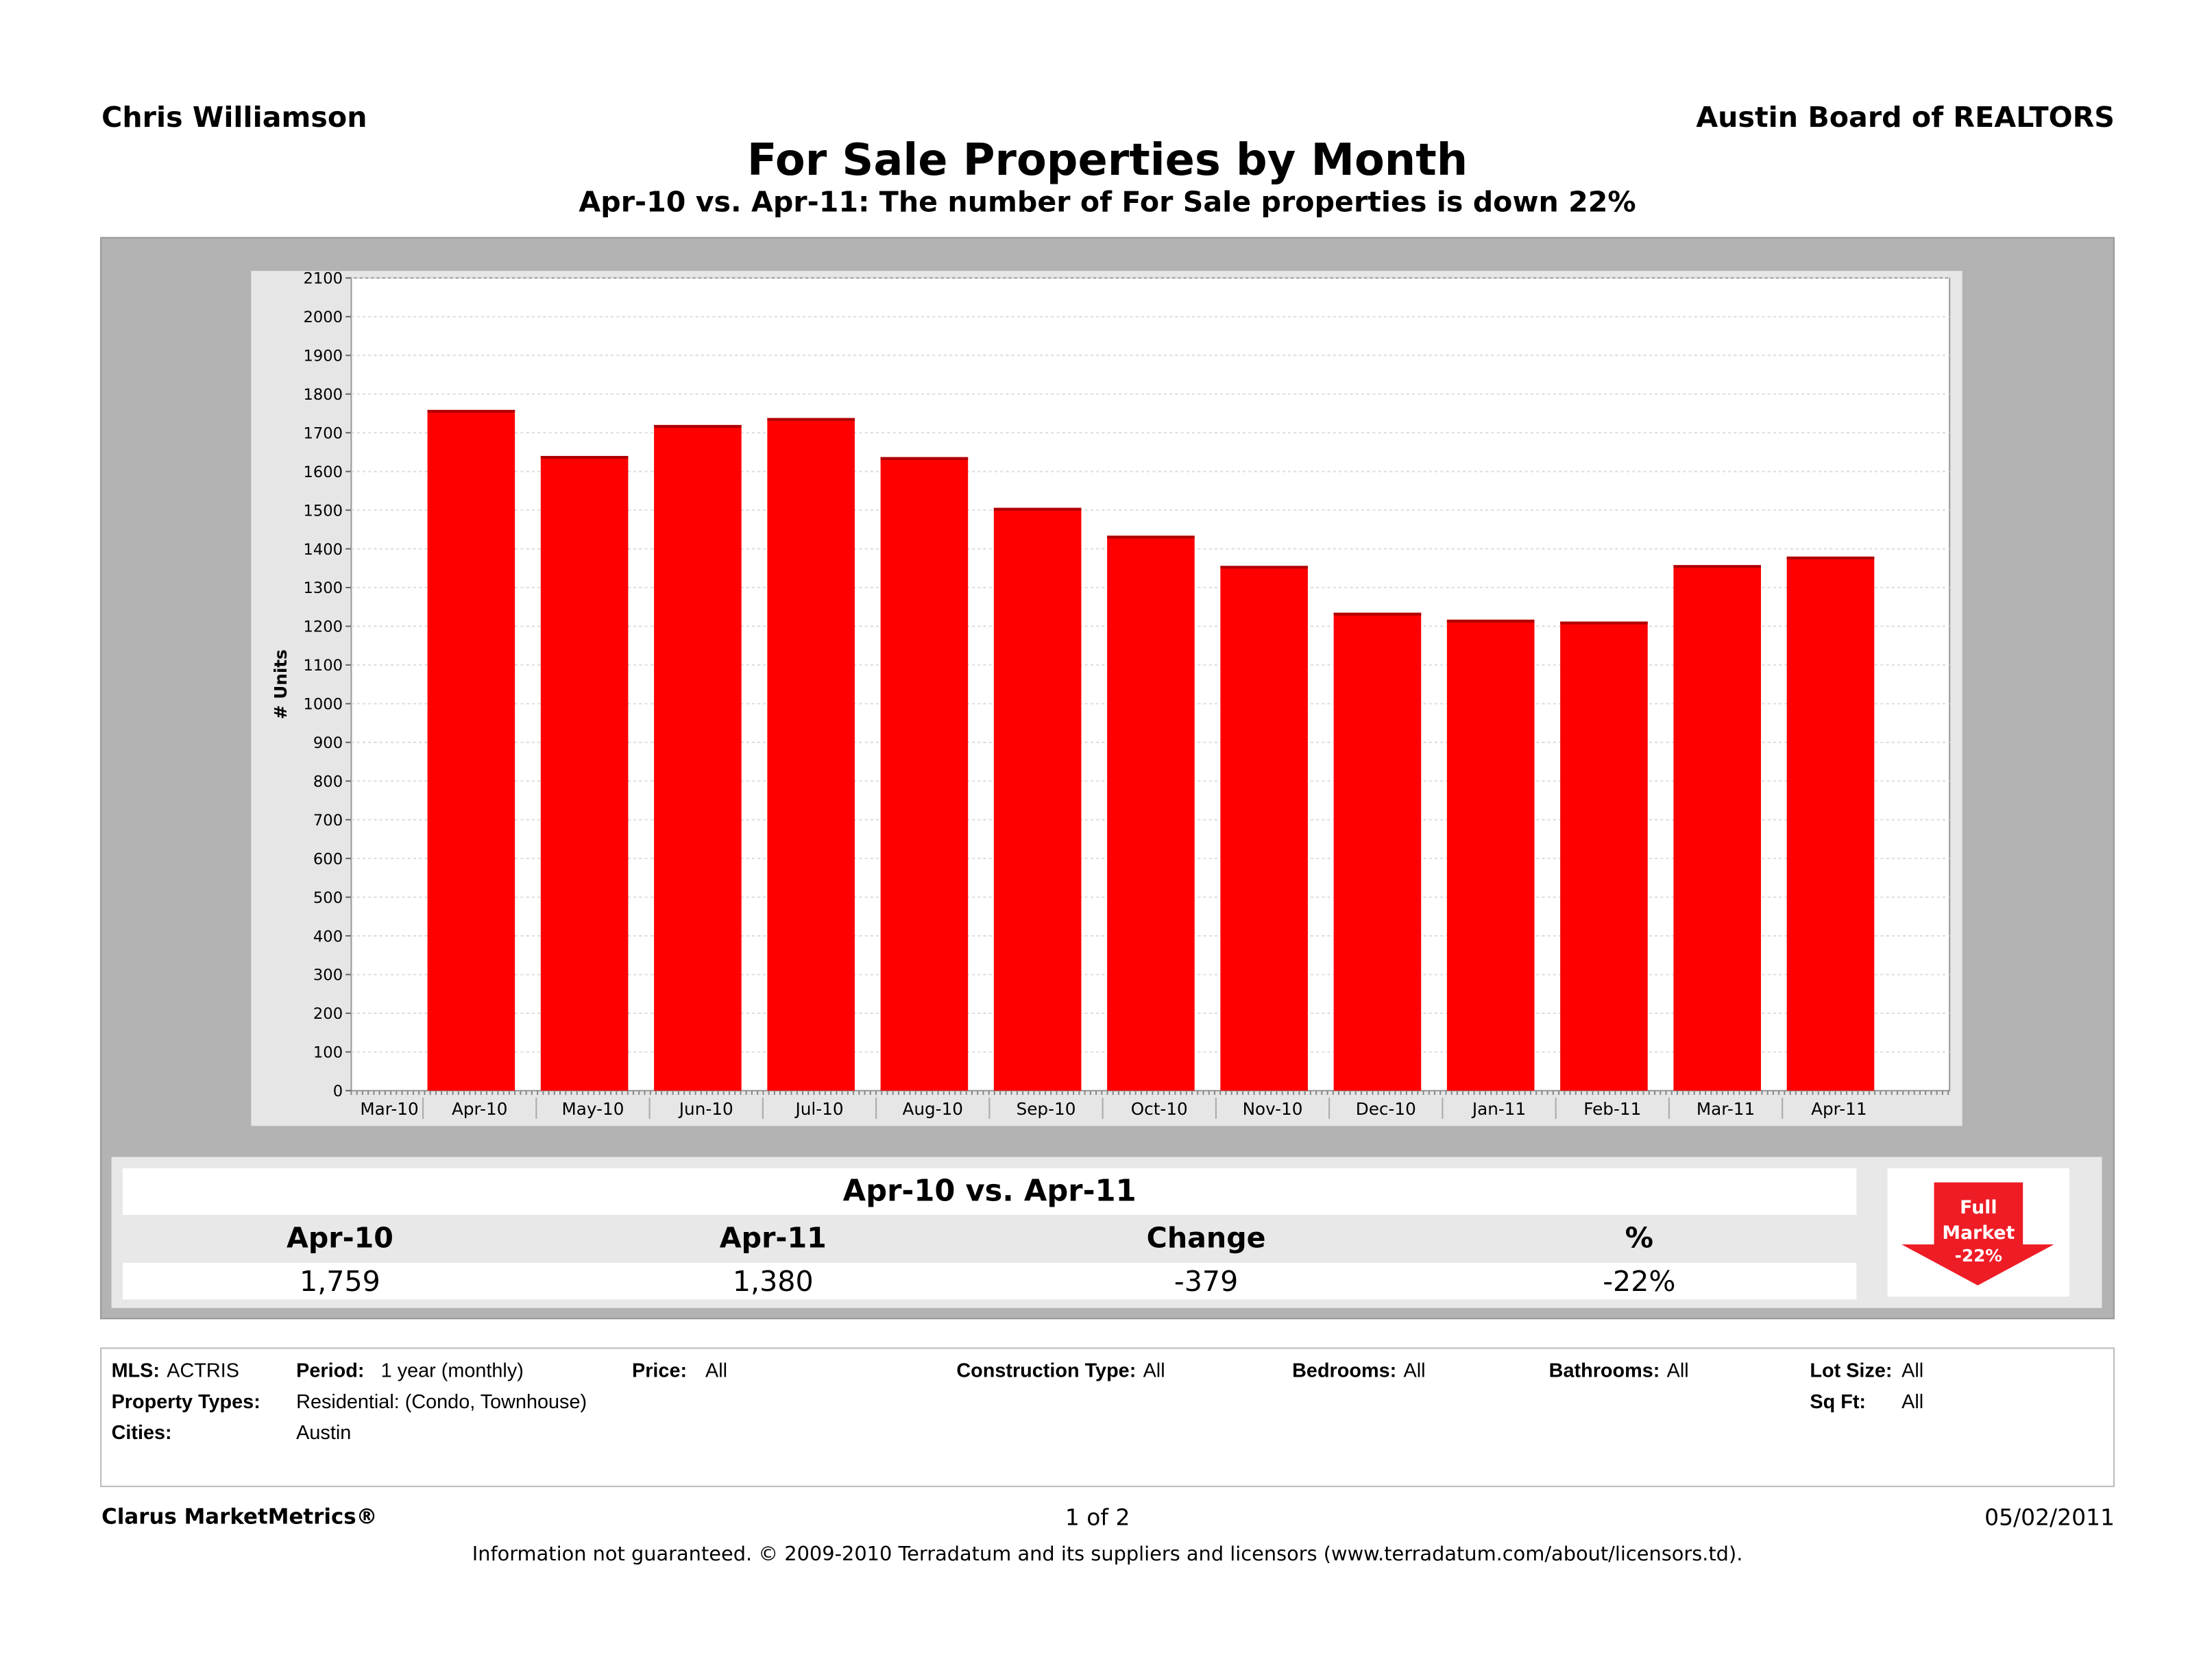 This screenshot has height=1679, width=2212. I want to click on construction-label: Construction Type:, so click(1047, 1369).